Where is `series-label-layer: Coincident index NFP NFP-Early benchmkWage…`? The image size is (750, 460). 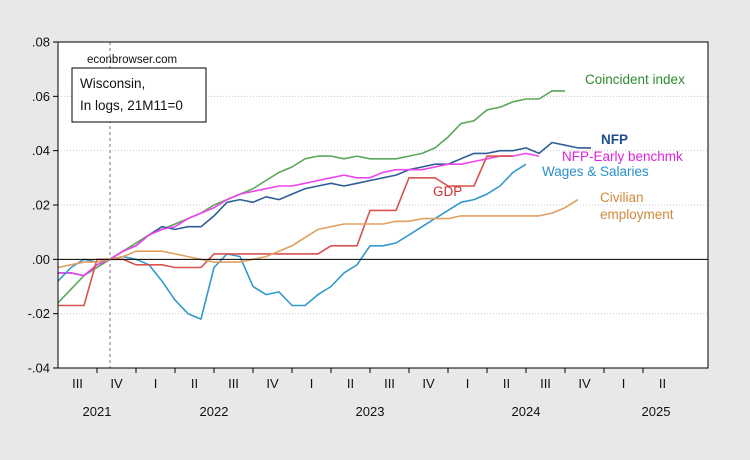
series-label-layer: Coincident index NFP NFP-Early benchmkWage… is located at coordinates (559, 147).